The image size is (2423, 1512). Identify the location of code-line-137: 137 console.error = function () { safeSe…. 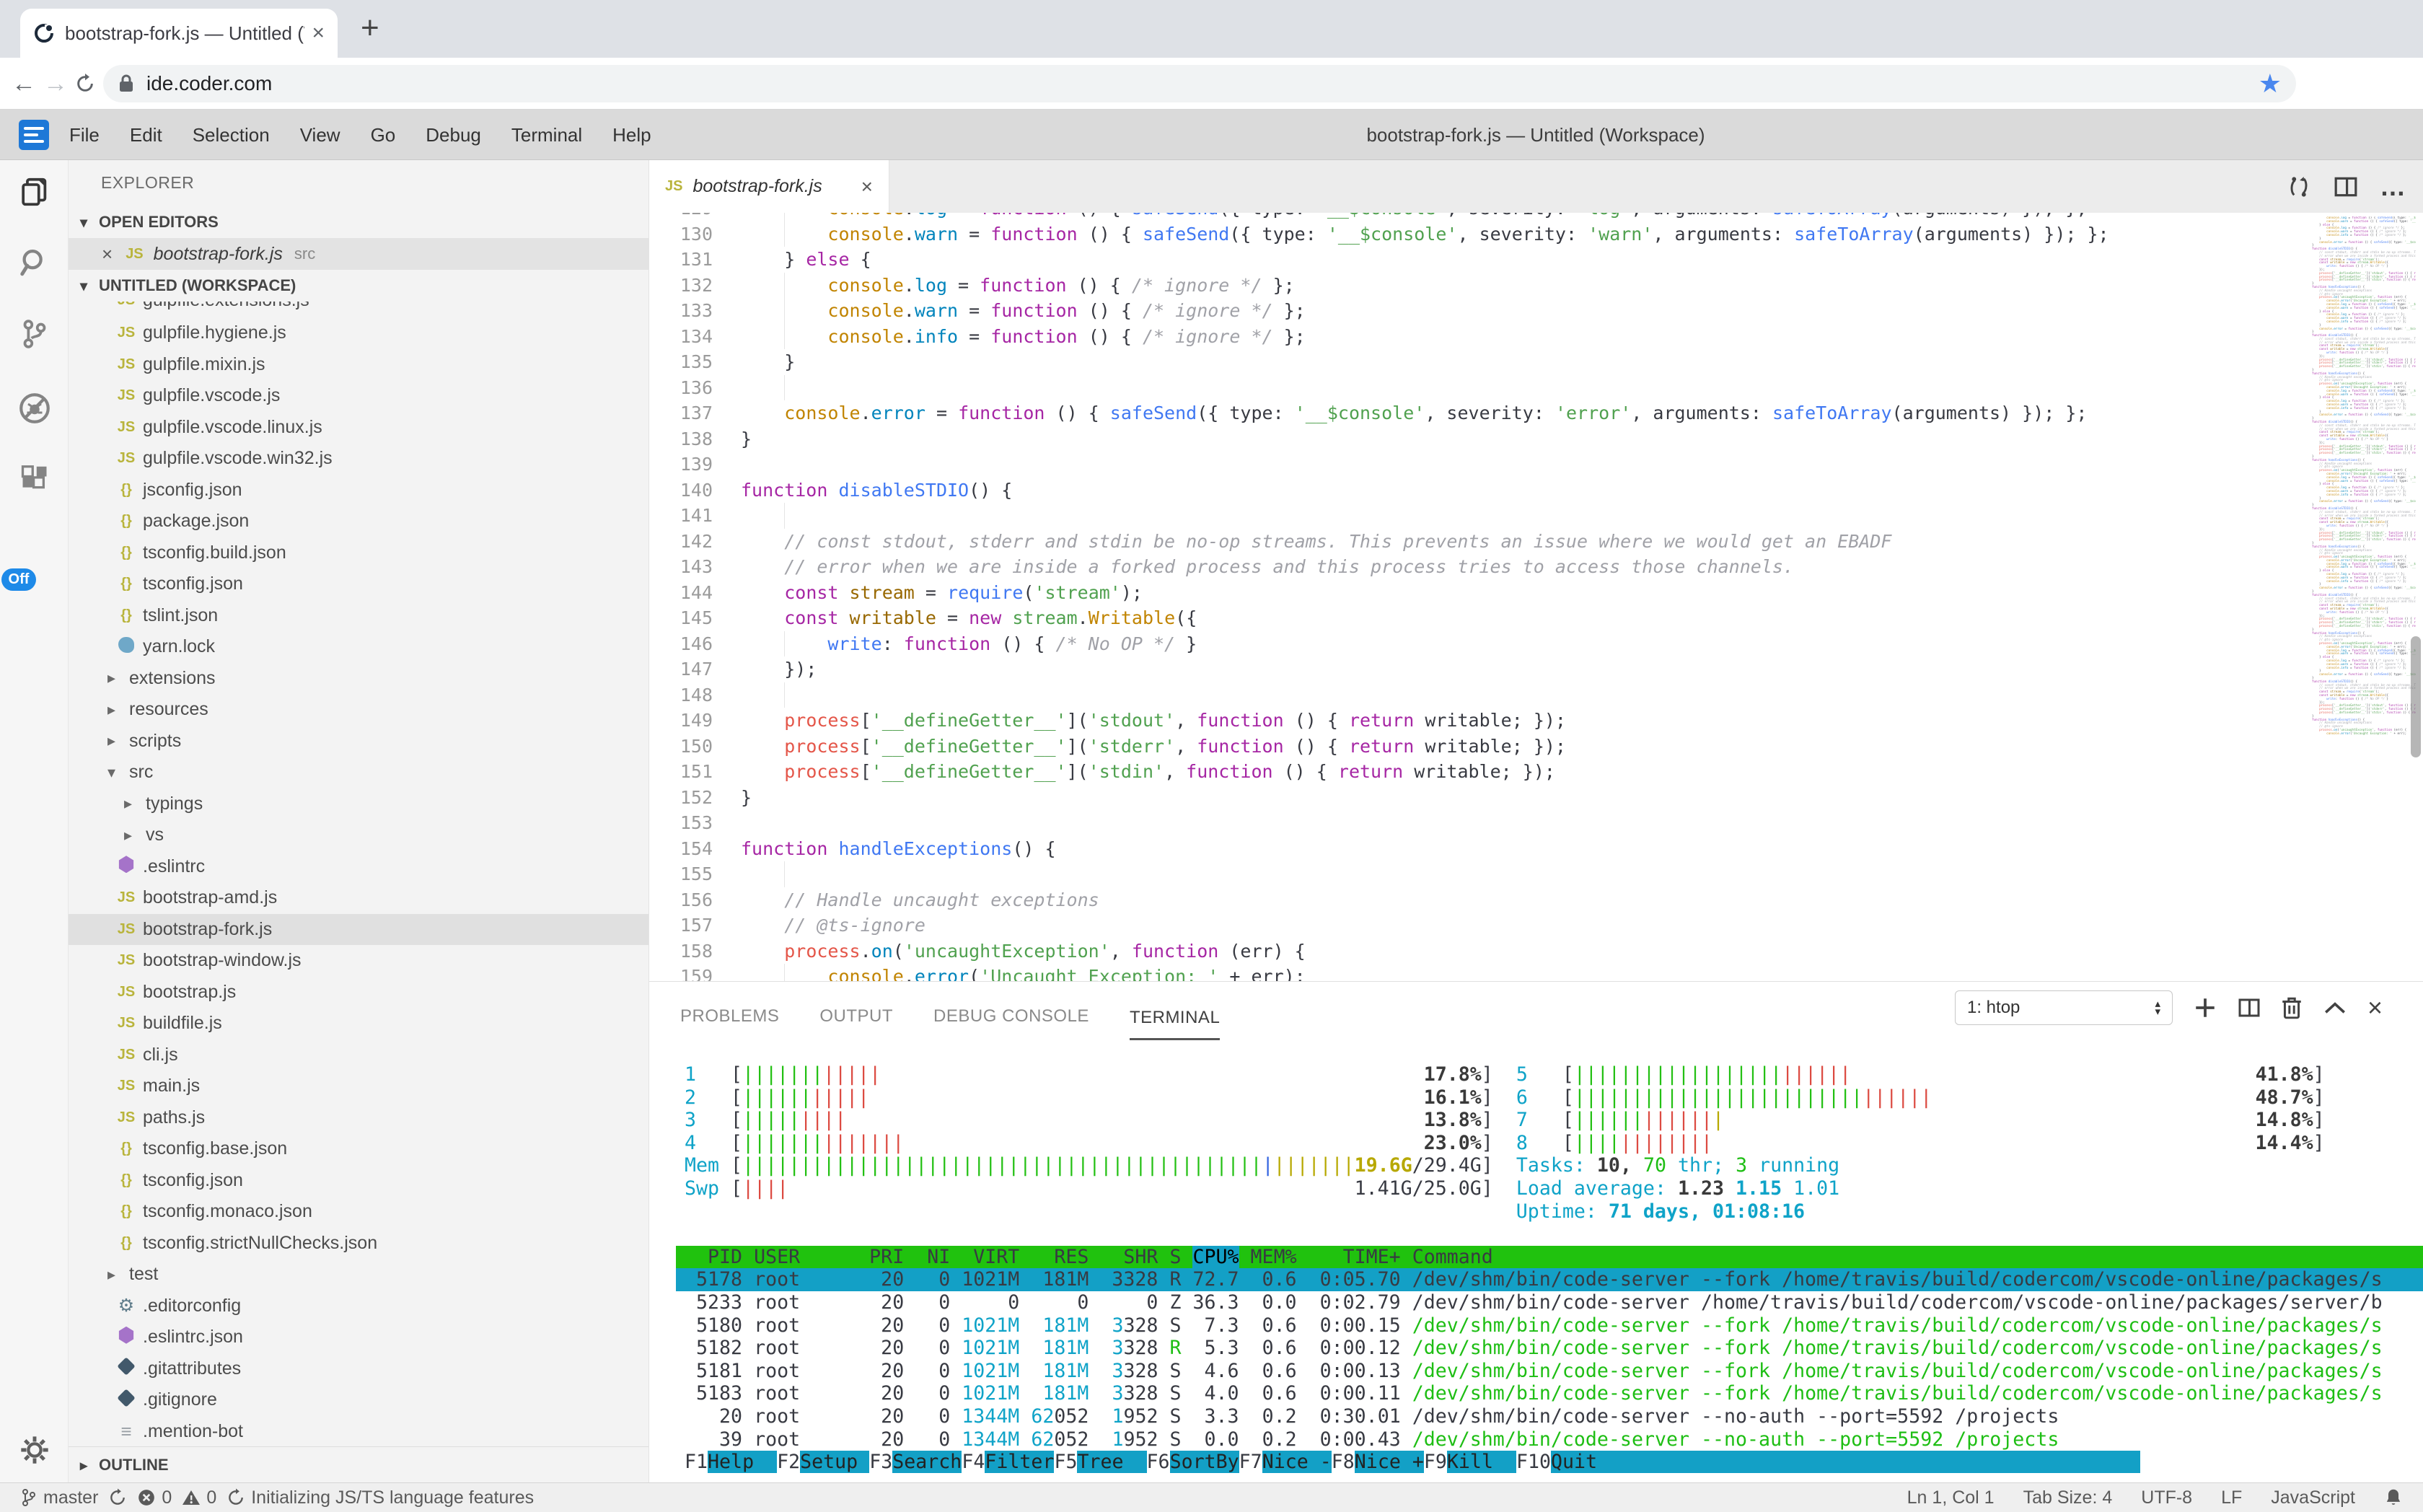
(1384, 413).